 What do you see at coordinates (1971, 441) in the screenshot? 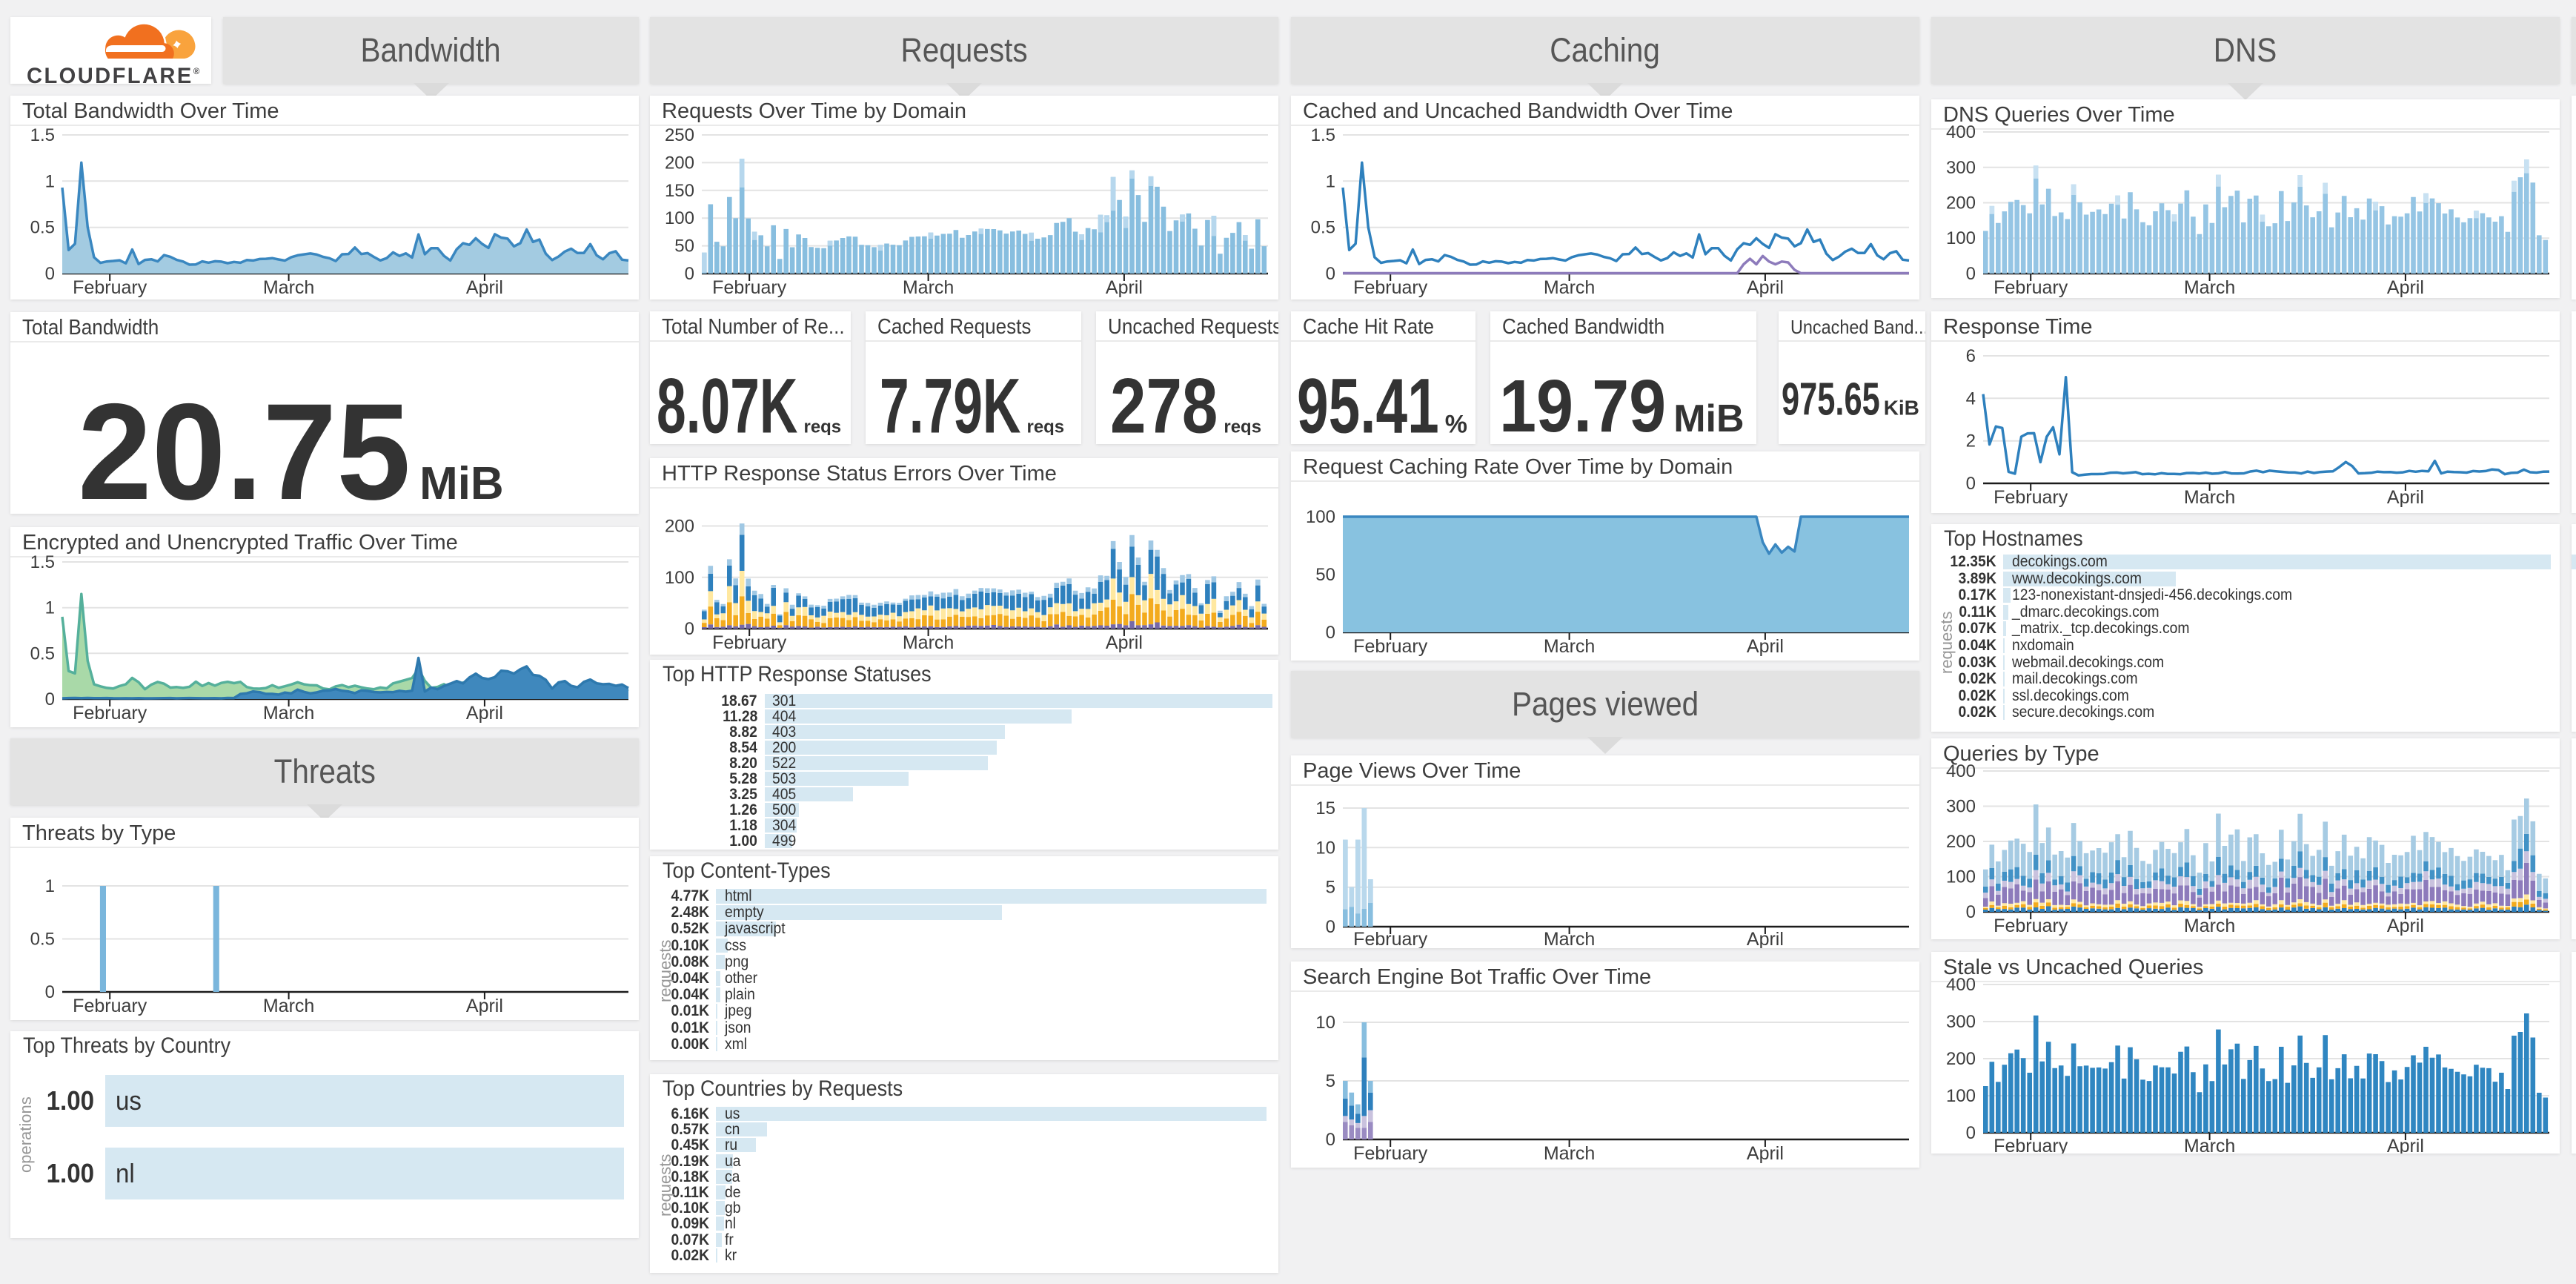
I see `svg-text: 2` at bounding box center [1971, 441].